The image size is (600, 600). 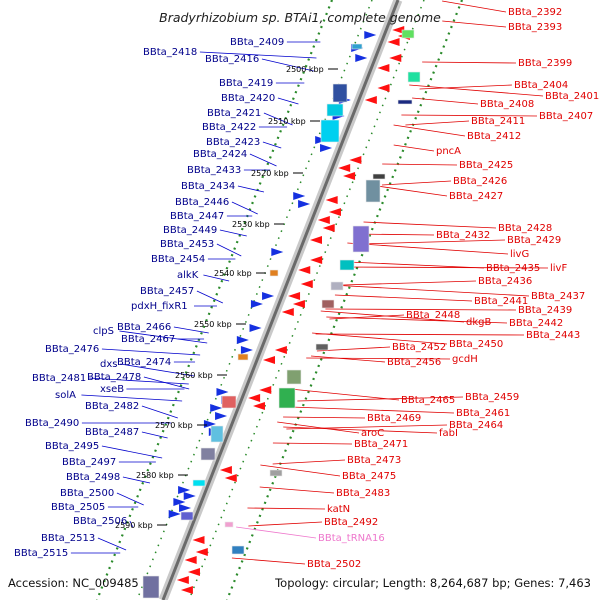 I want to click on gene-label-right: BBta_2452, so click(x=419, y=347).